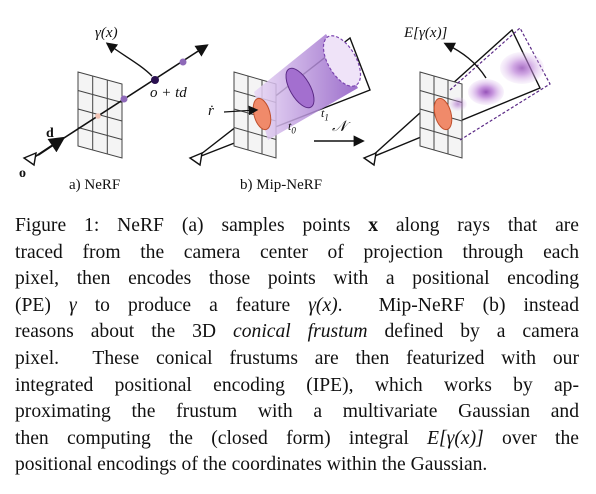 This screenshot has height=494, width=596. Describe the element at coordinates (95, 185) in the screenshot. I see `nerf-panel-label: a) NeRF` at that location.